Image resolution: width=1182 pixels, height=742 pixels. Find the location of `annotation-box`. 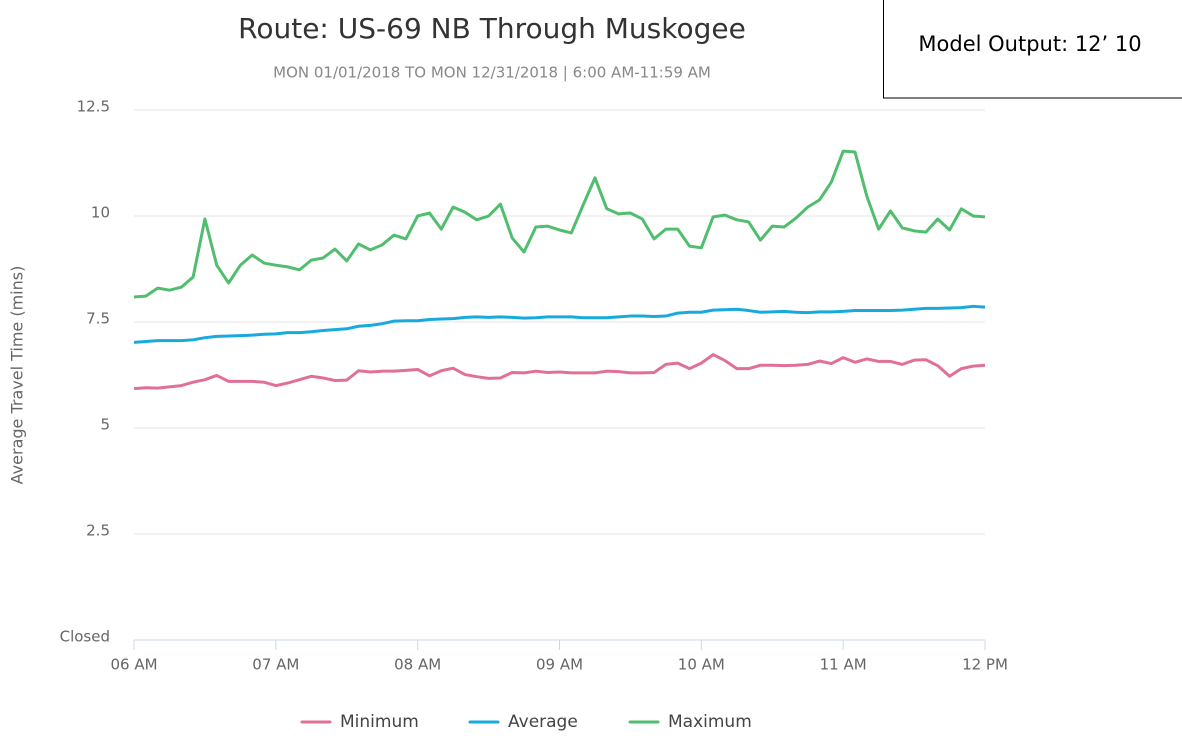

annotation-box is located at coordinates (1032, 49).